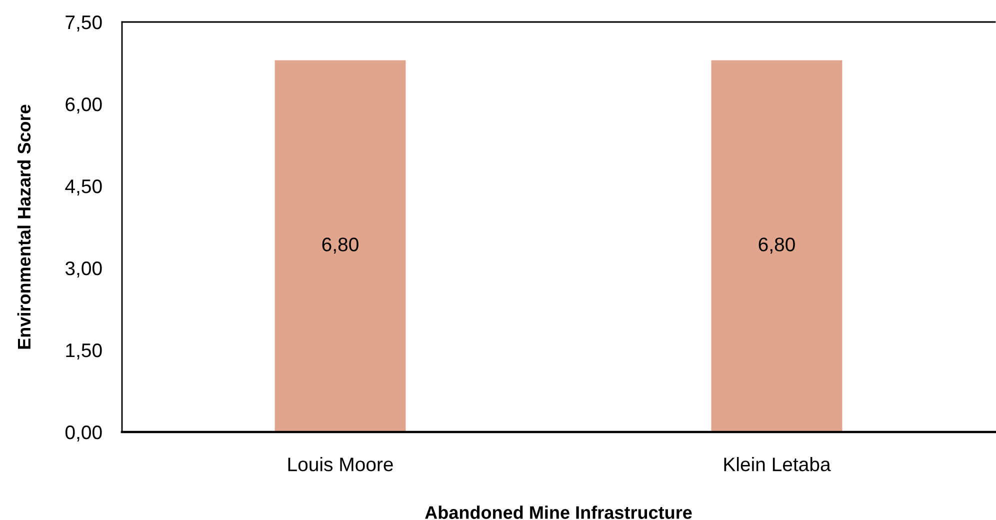 The image size is (996, 520). What do you see at coordinates (558, 512) in the screenshot?
I see `x-axis-title: Abandoned Mine Infrastructure` at bounding box center [558, 512].